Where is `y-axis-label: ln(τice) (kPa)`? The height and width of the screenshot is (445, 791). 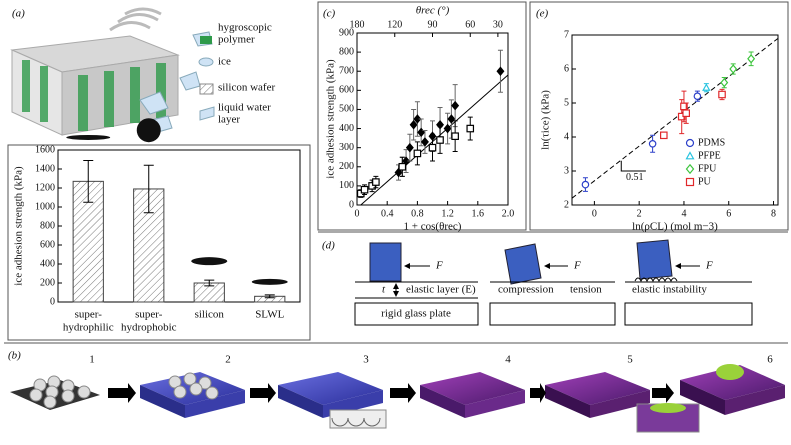 y-axis-label: ln(τice) (kPa) is located at coordinates (546, 120).